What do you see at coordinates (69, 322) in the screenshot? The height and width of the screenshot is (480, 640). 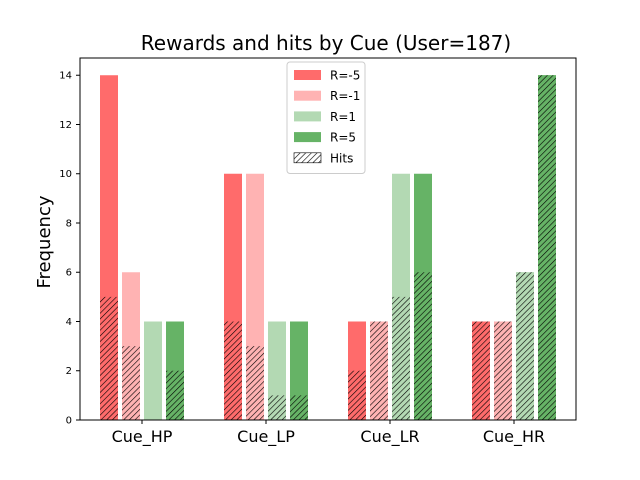 I see `y-tick-label-4: 4` at bounding box center [69, 322].